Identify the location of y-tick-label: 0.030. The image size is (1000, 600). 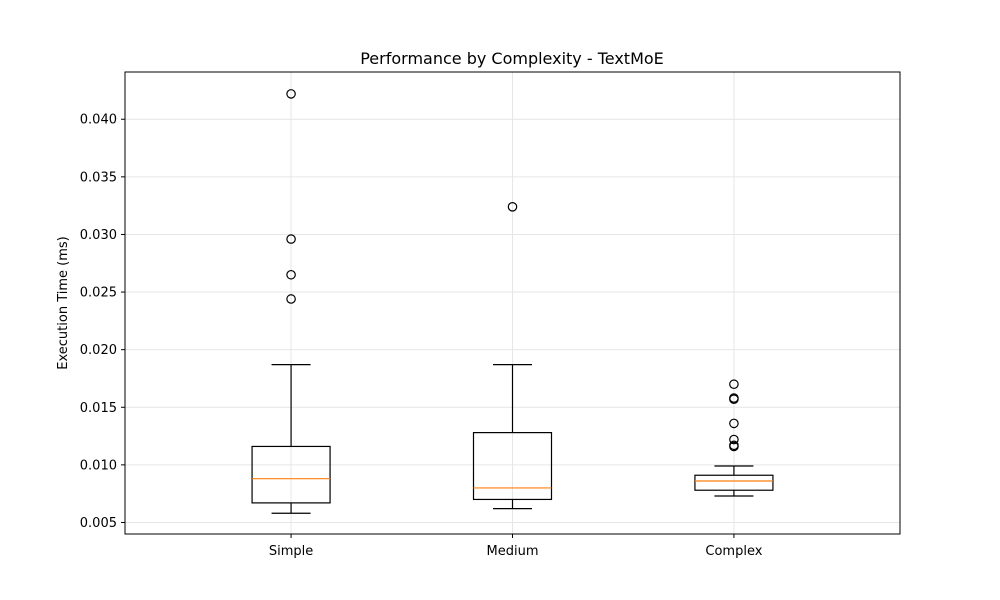
(98, 235).